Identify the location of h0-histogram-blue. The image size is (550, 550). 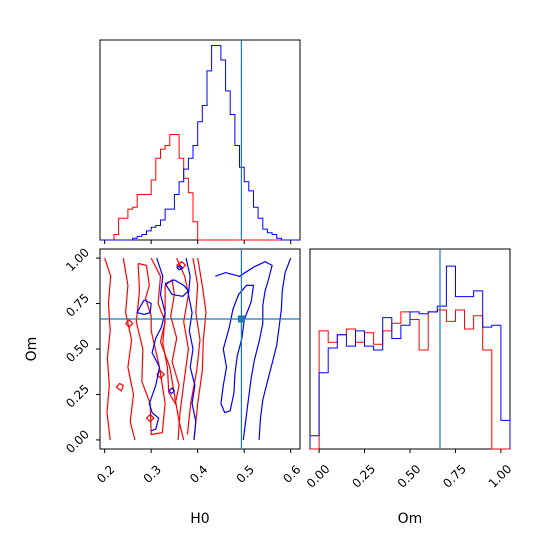
(200, 143).